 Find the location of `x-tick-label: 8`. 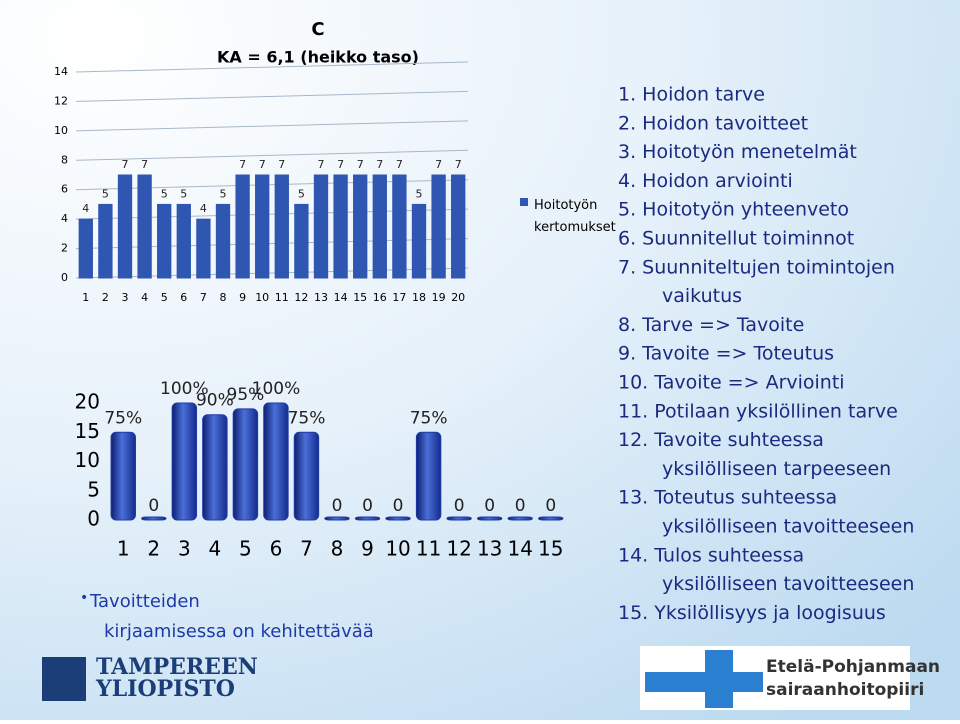

x-tick-label: 8 is located at coordinates (337, 549).